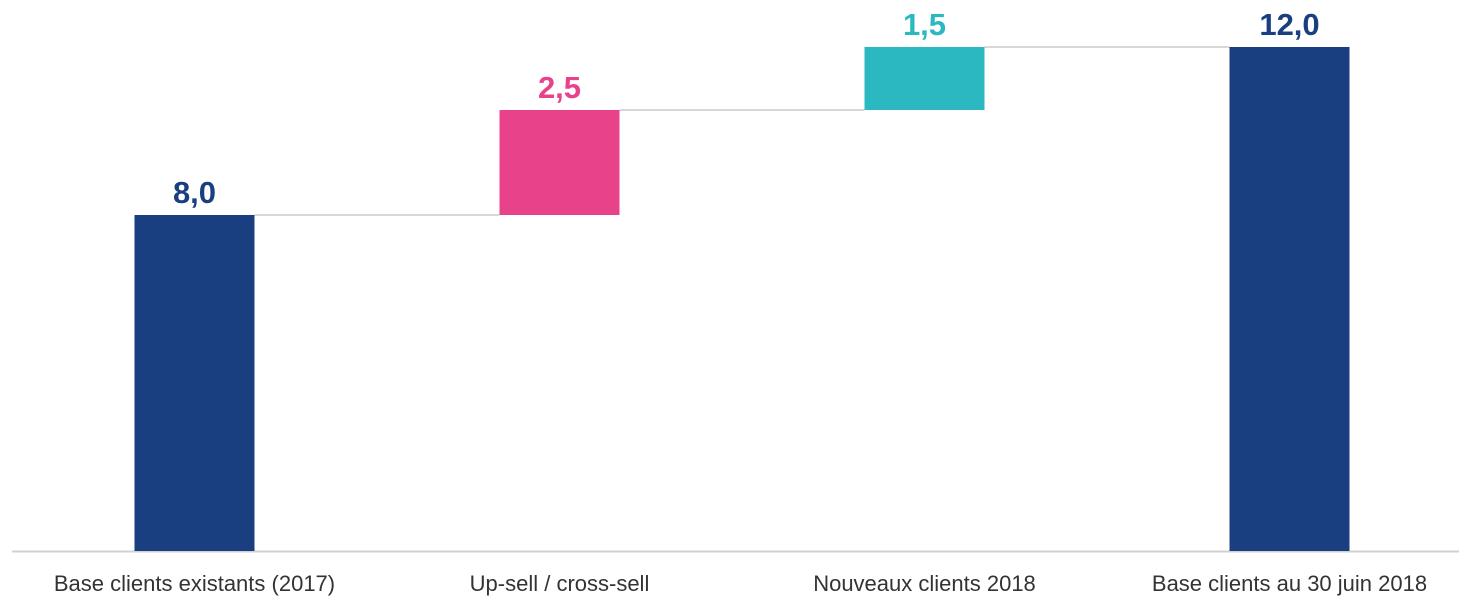 This screenshot has height=602, width=1459. What do you see at coordinates (194, 583) in the screenshot?
I see `x-tick-label: Base clients existants (2017)` at bounding box center [194, 583].